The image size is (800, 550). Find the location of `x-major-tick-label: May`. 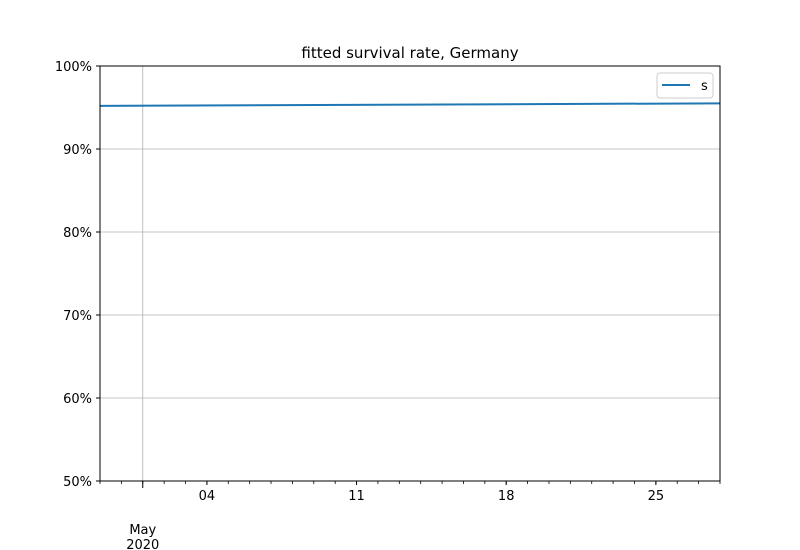

x-major-tick-label: May is located at coordinates (142, 530).